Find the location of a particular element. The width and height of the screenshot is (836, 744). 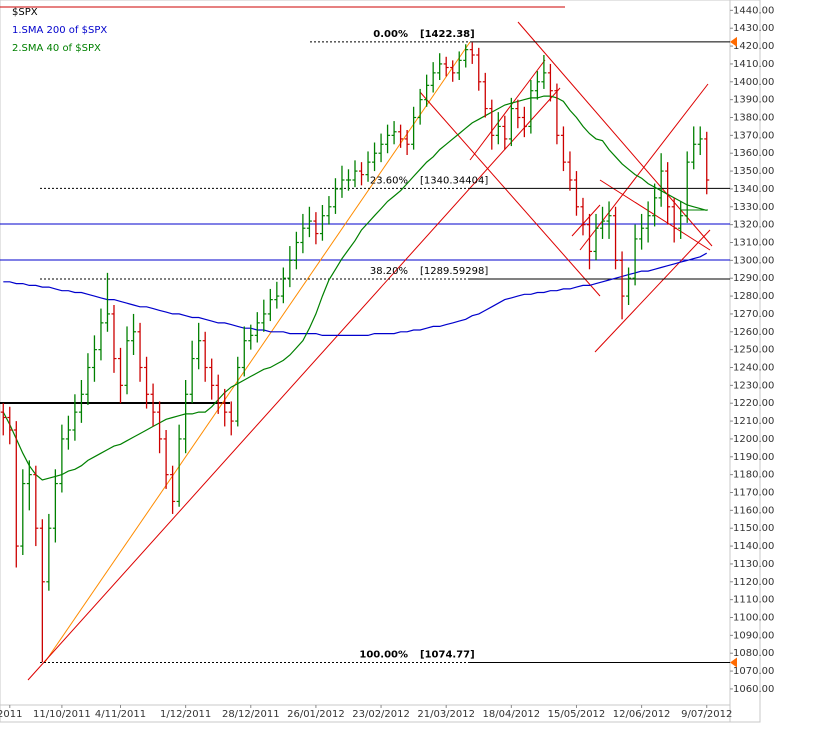

fib-value-label: [1340.34404] is located at coordinates (454, 180).